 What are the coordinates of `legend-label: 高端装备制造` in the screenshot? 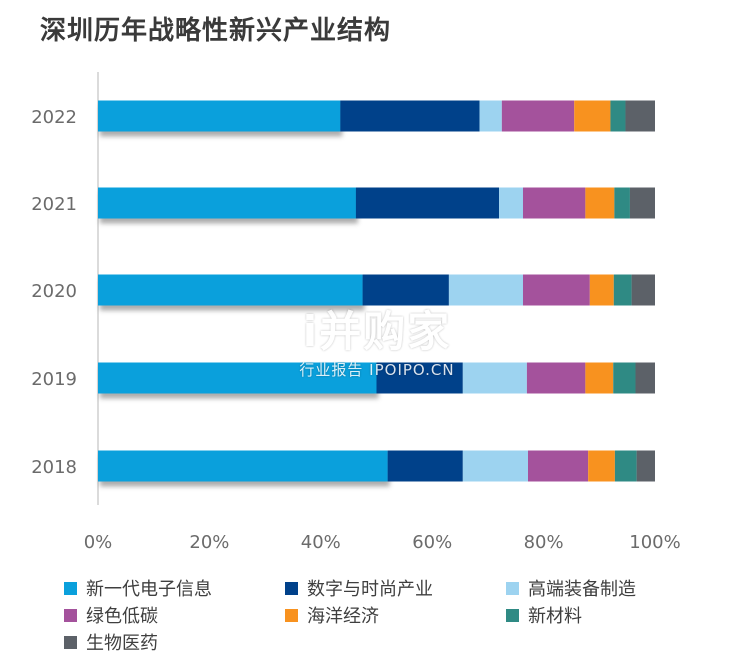 It's located at (582, 589).